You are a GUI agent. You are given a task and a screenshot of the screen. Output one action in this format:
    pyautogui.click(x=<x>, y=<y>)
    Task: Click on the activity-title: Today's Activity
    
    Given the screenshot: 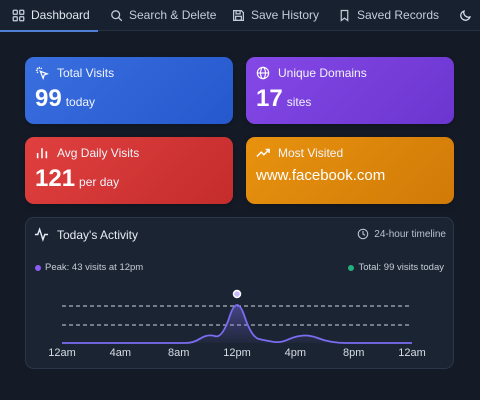 What is the action you would take?
    pyautogui.click(x=97, y=234)
    